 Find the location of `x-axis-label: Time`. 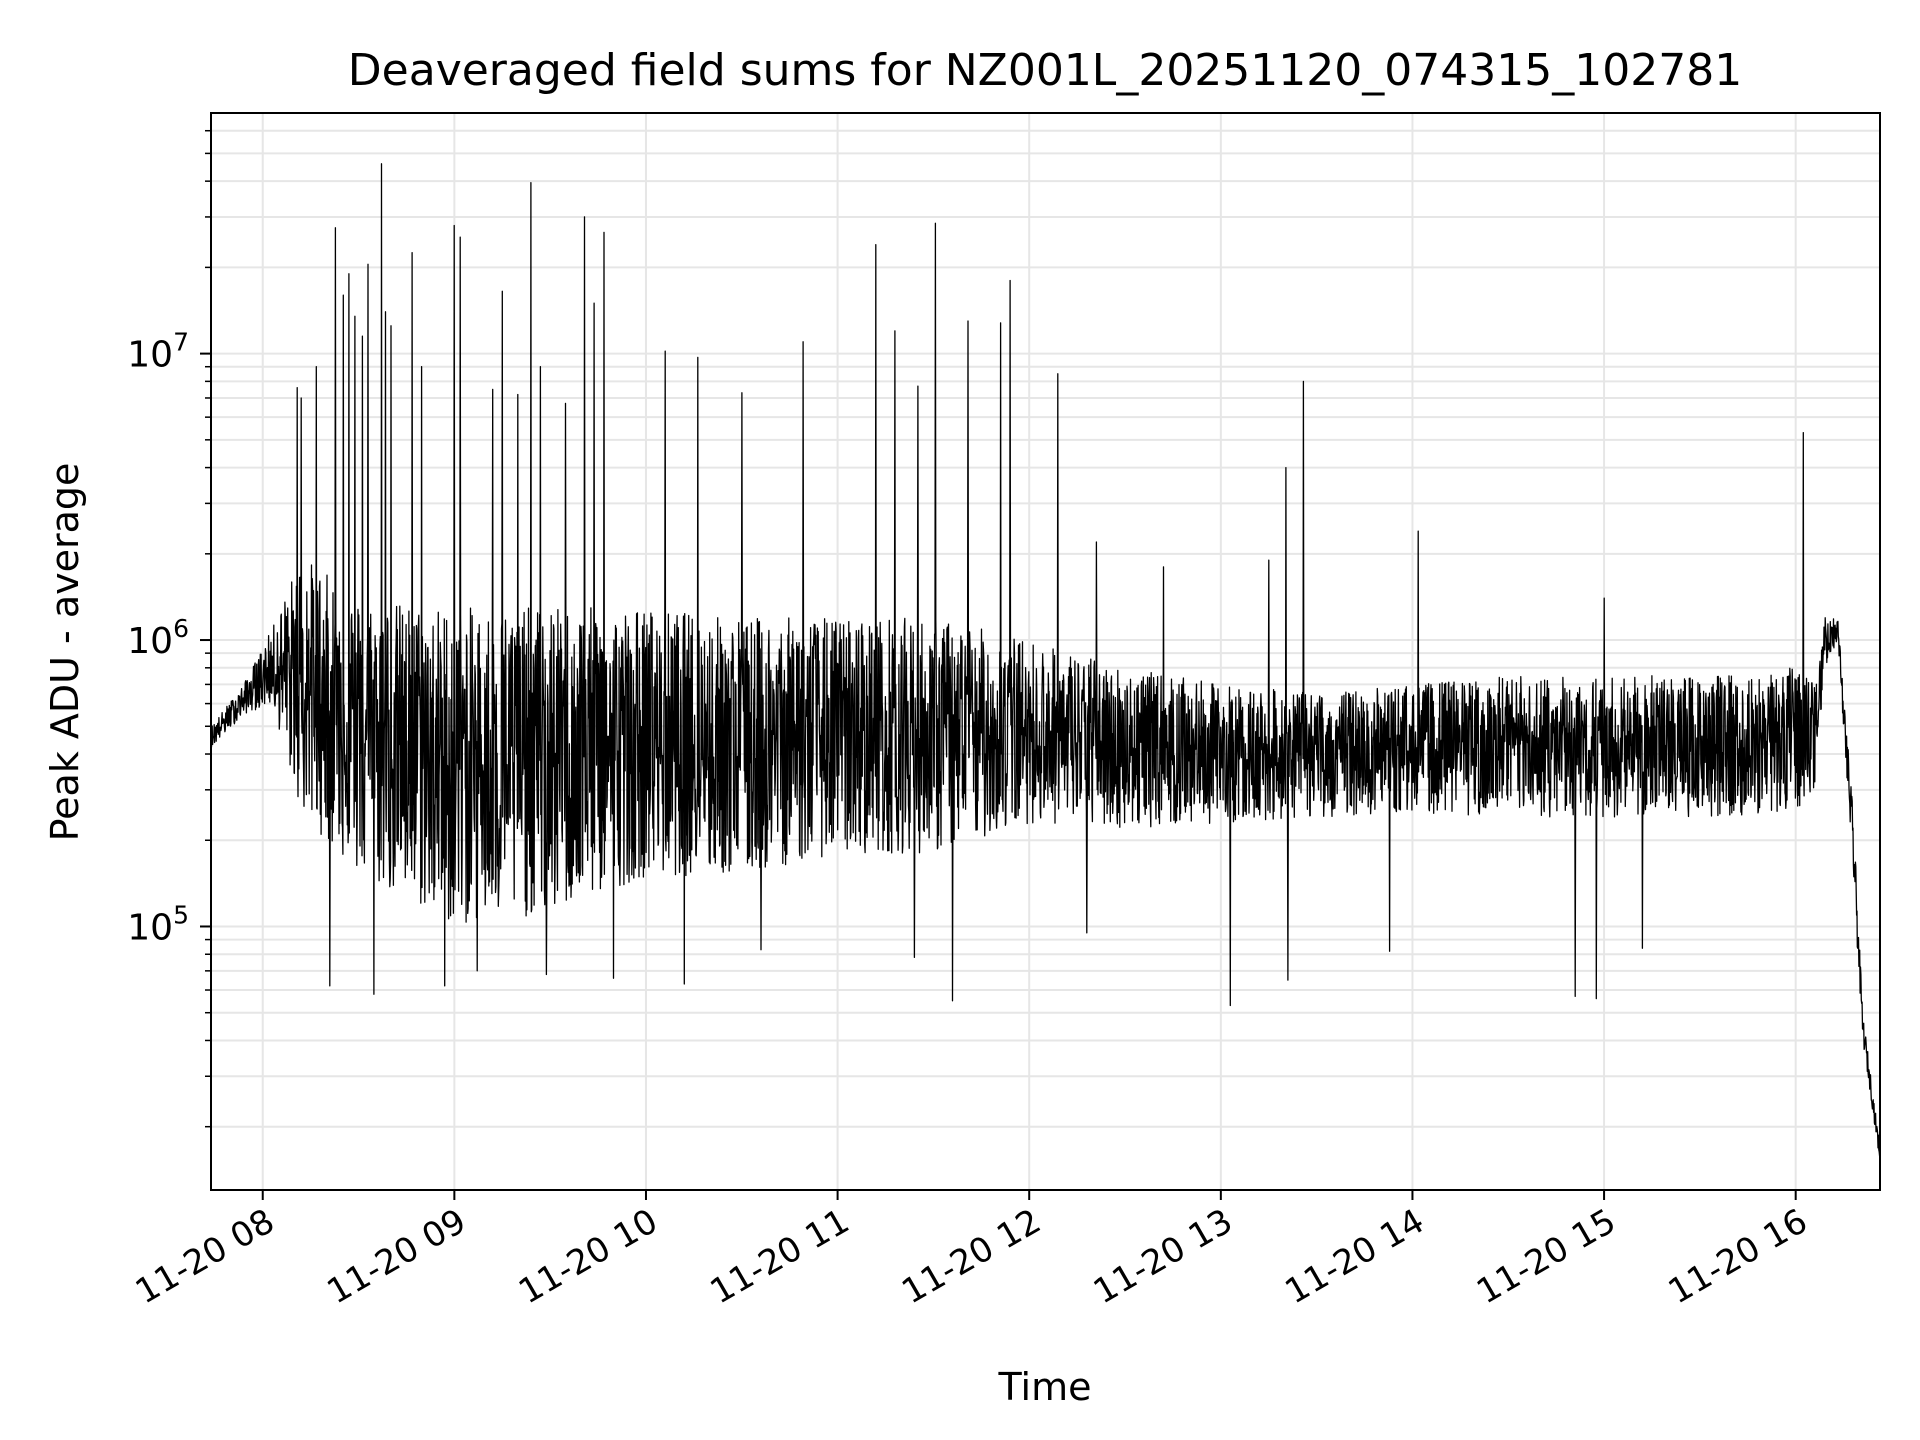

x-axis-label: Time is located at coordinates (1045, 1387).